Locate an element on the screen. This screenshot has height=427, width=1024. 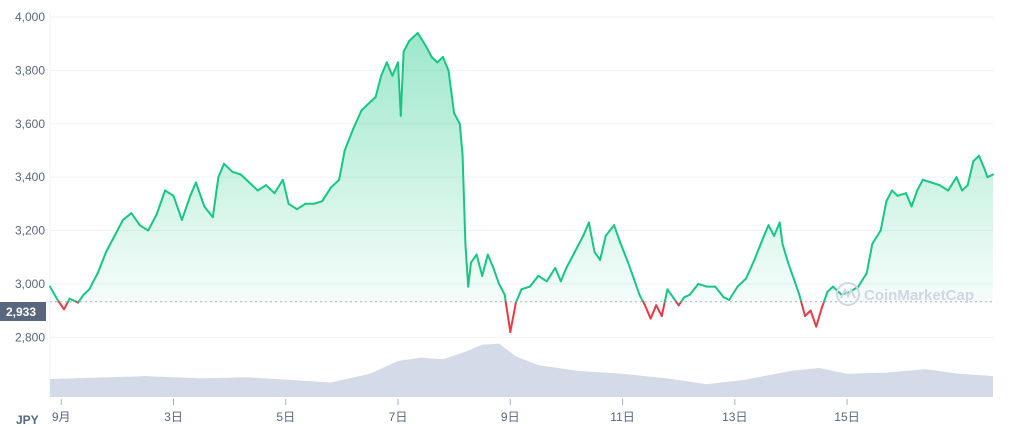
coinmarketcap-logo-icon is located at coordinates (848, 294).